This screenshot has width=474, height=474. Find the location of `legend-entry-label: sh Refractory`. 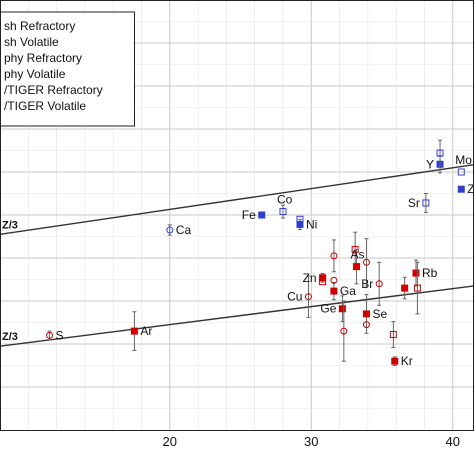

legend-entry-label: sh Refractory is located at coordinates (39, 26).